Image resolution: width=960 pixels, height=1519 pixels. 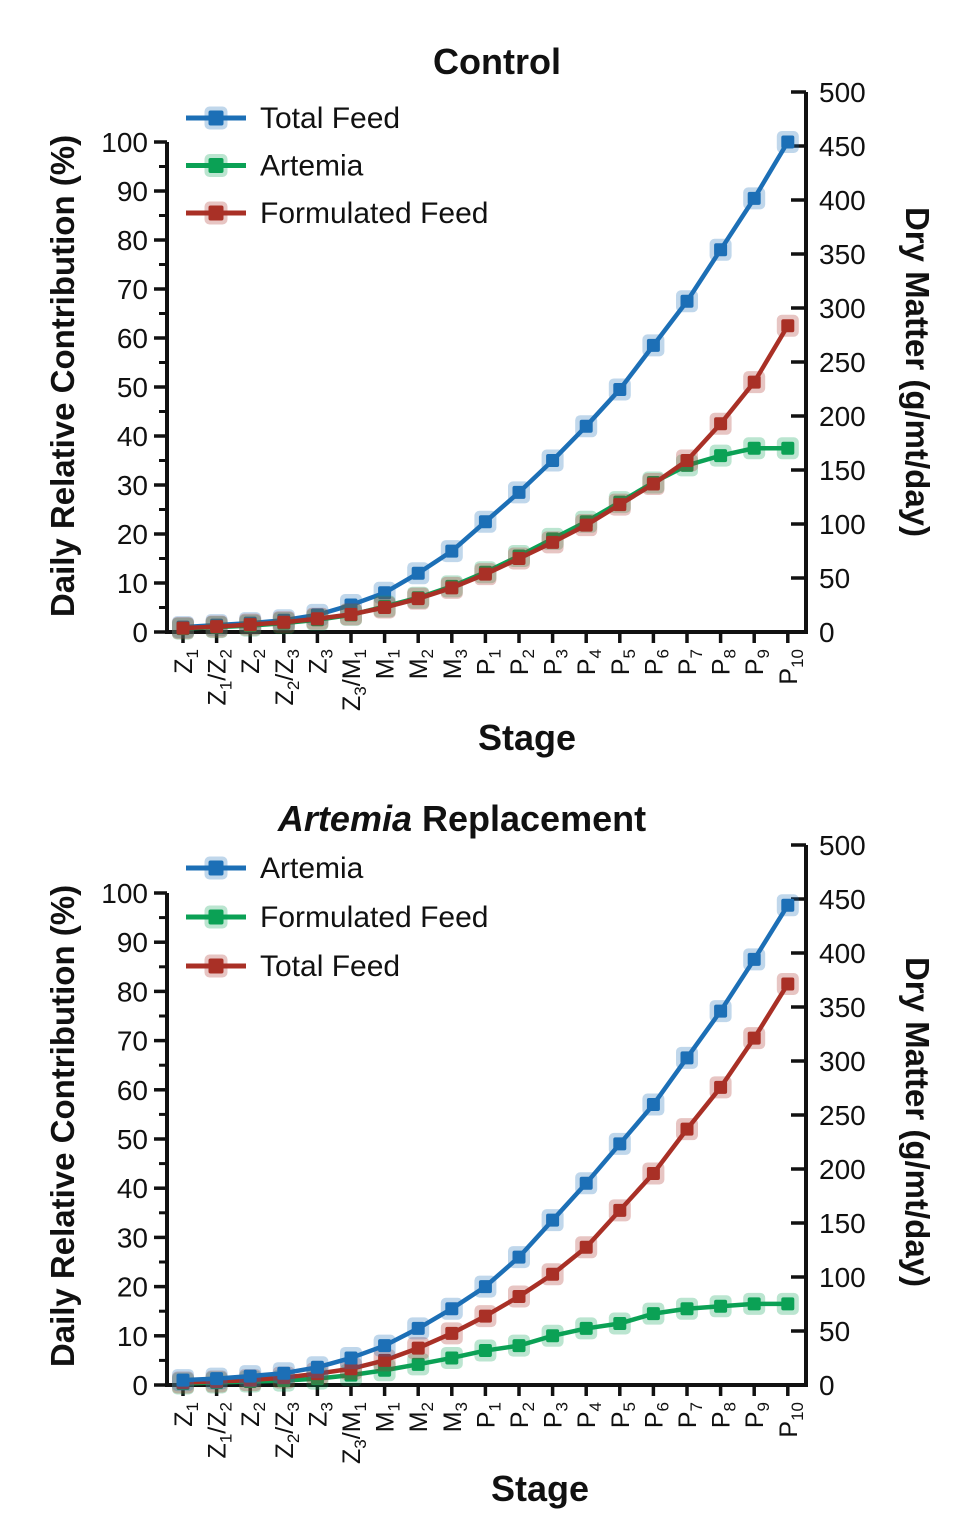 I want to click on x-tick-label: P2​, so click(x=522, y=1415).